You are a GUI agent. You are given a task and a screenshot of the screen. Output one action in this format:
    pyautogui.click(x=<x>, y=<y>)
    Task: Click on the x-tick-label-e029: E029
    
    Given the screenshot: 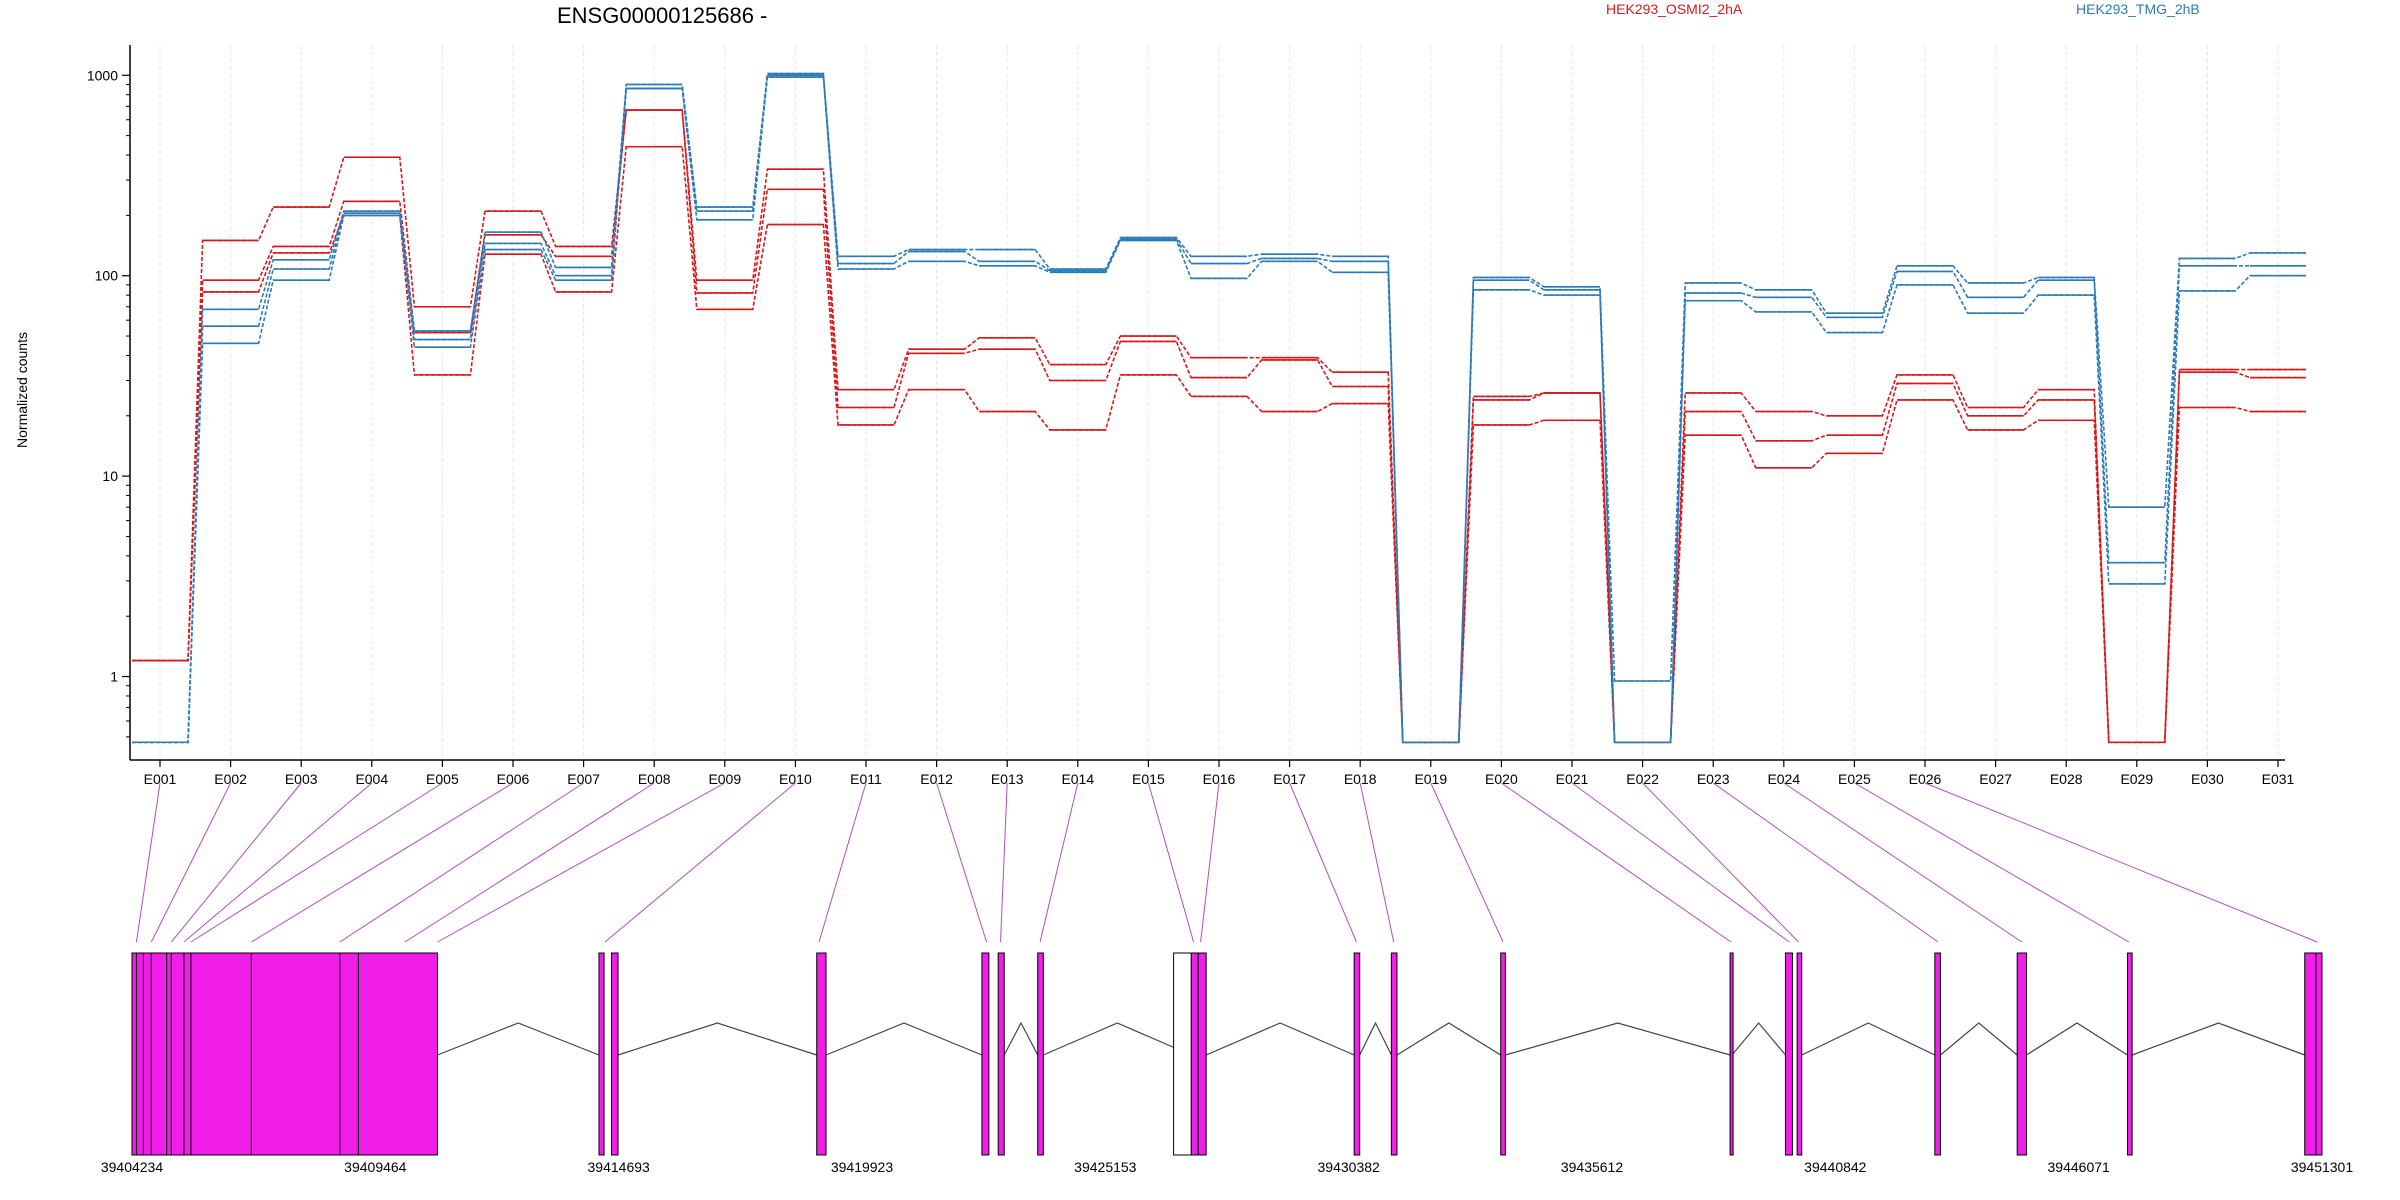 What is the action you would take?
    pyautogui.click(x=2136, y=779)
    